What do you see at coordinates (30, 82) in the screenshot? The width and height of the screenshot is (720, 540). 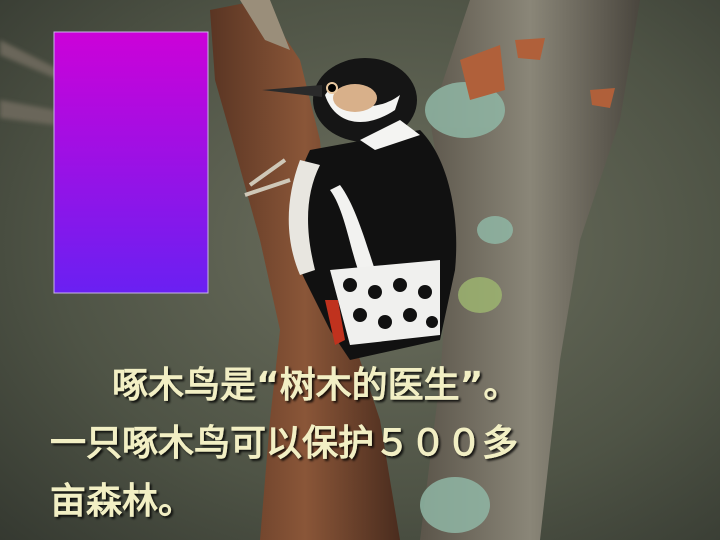 I see `twigs` at bounding box center [30, 82].